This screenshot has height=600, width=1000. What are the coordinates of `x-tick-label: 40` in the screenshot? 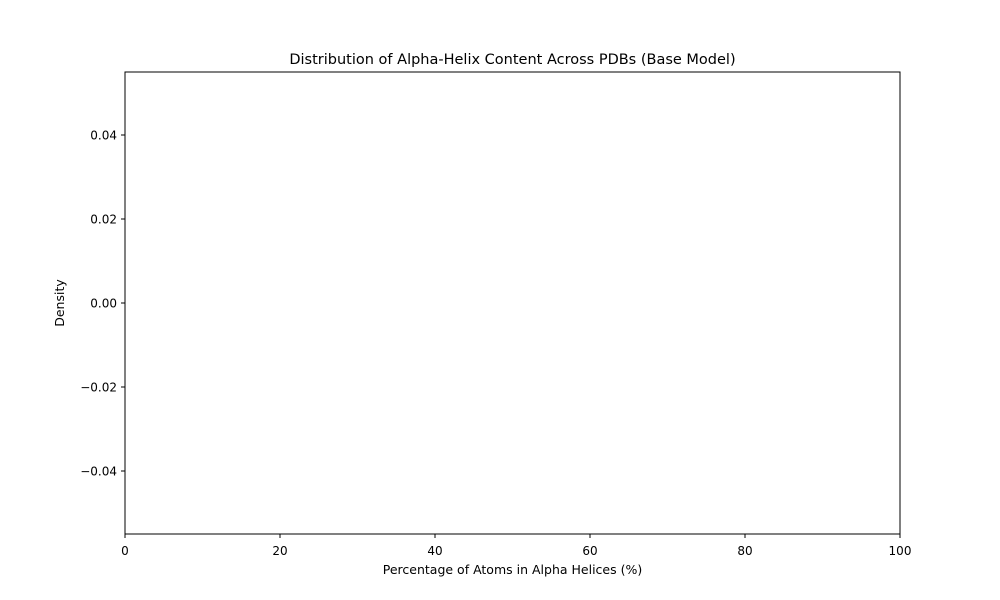 It's located at (434, 551).